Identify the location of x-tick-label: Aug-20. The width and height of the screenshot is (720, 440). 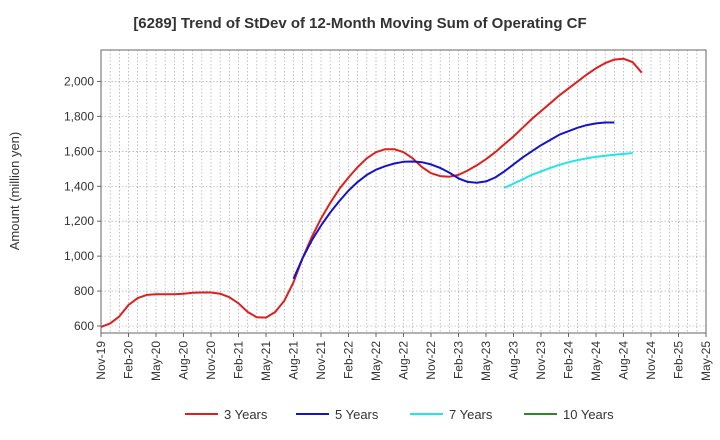
(184, 360).